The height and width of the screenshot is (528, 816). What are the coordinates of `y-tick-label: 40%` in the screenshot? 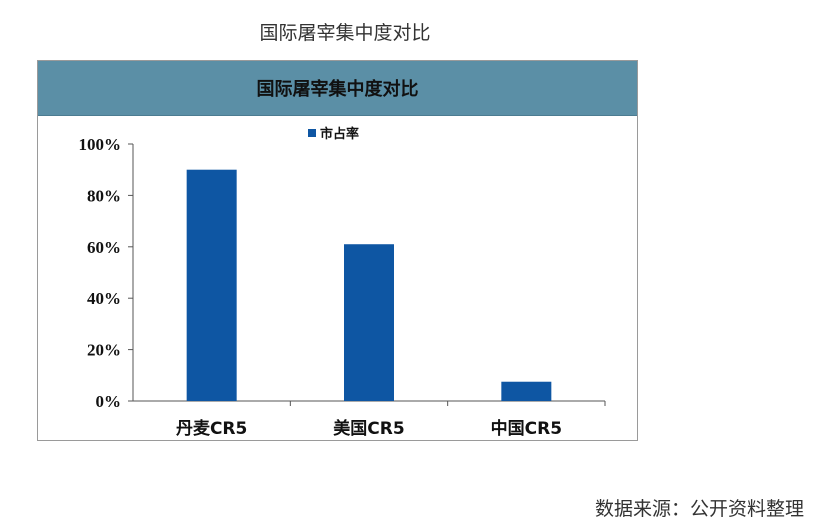 It's located at (104, 298).